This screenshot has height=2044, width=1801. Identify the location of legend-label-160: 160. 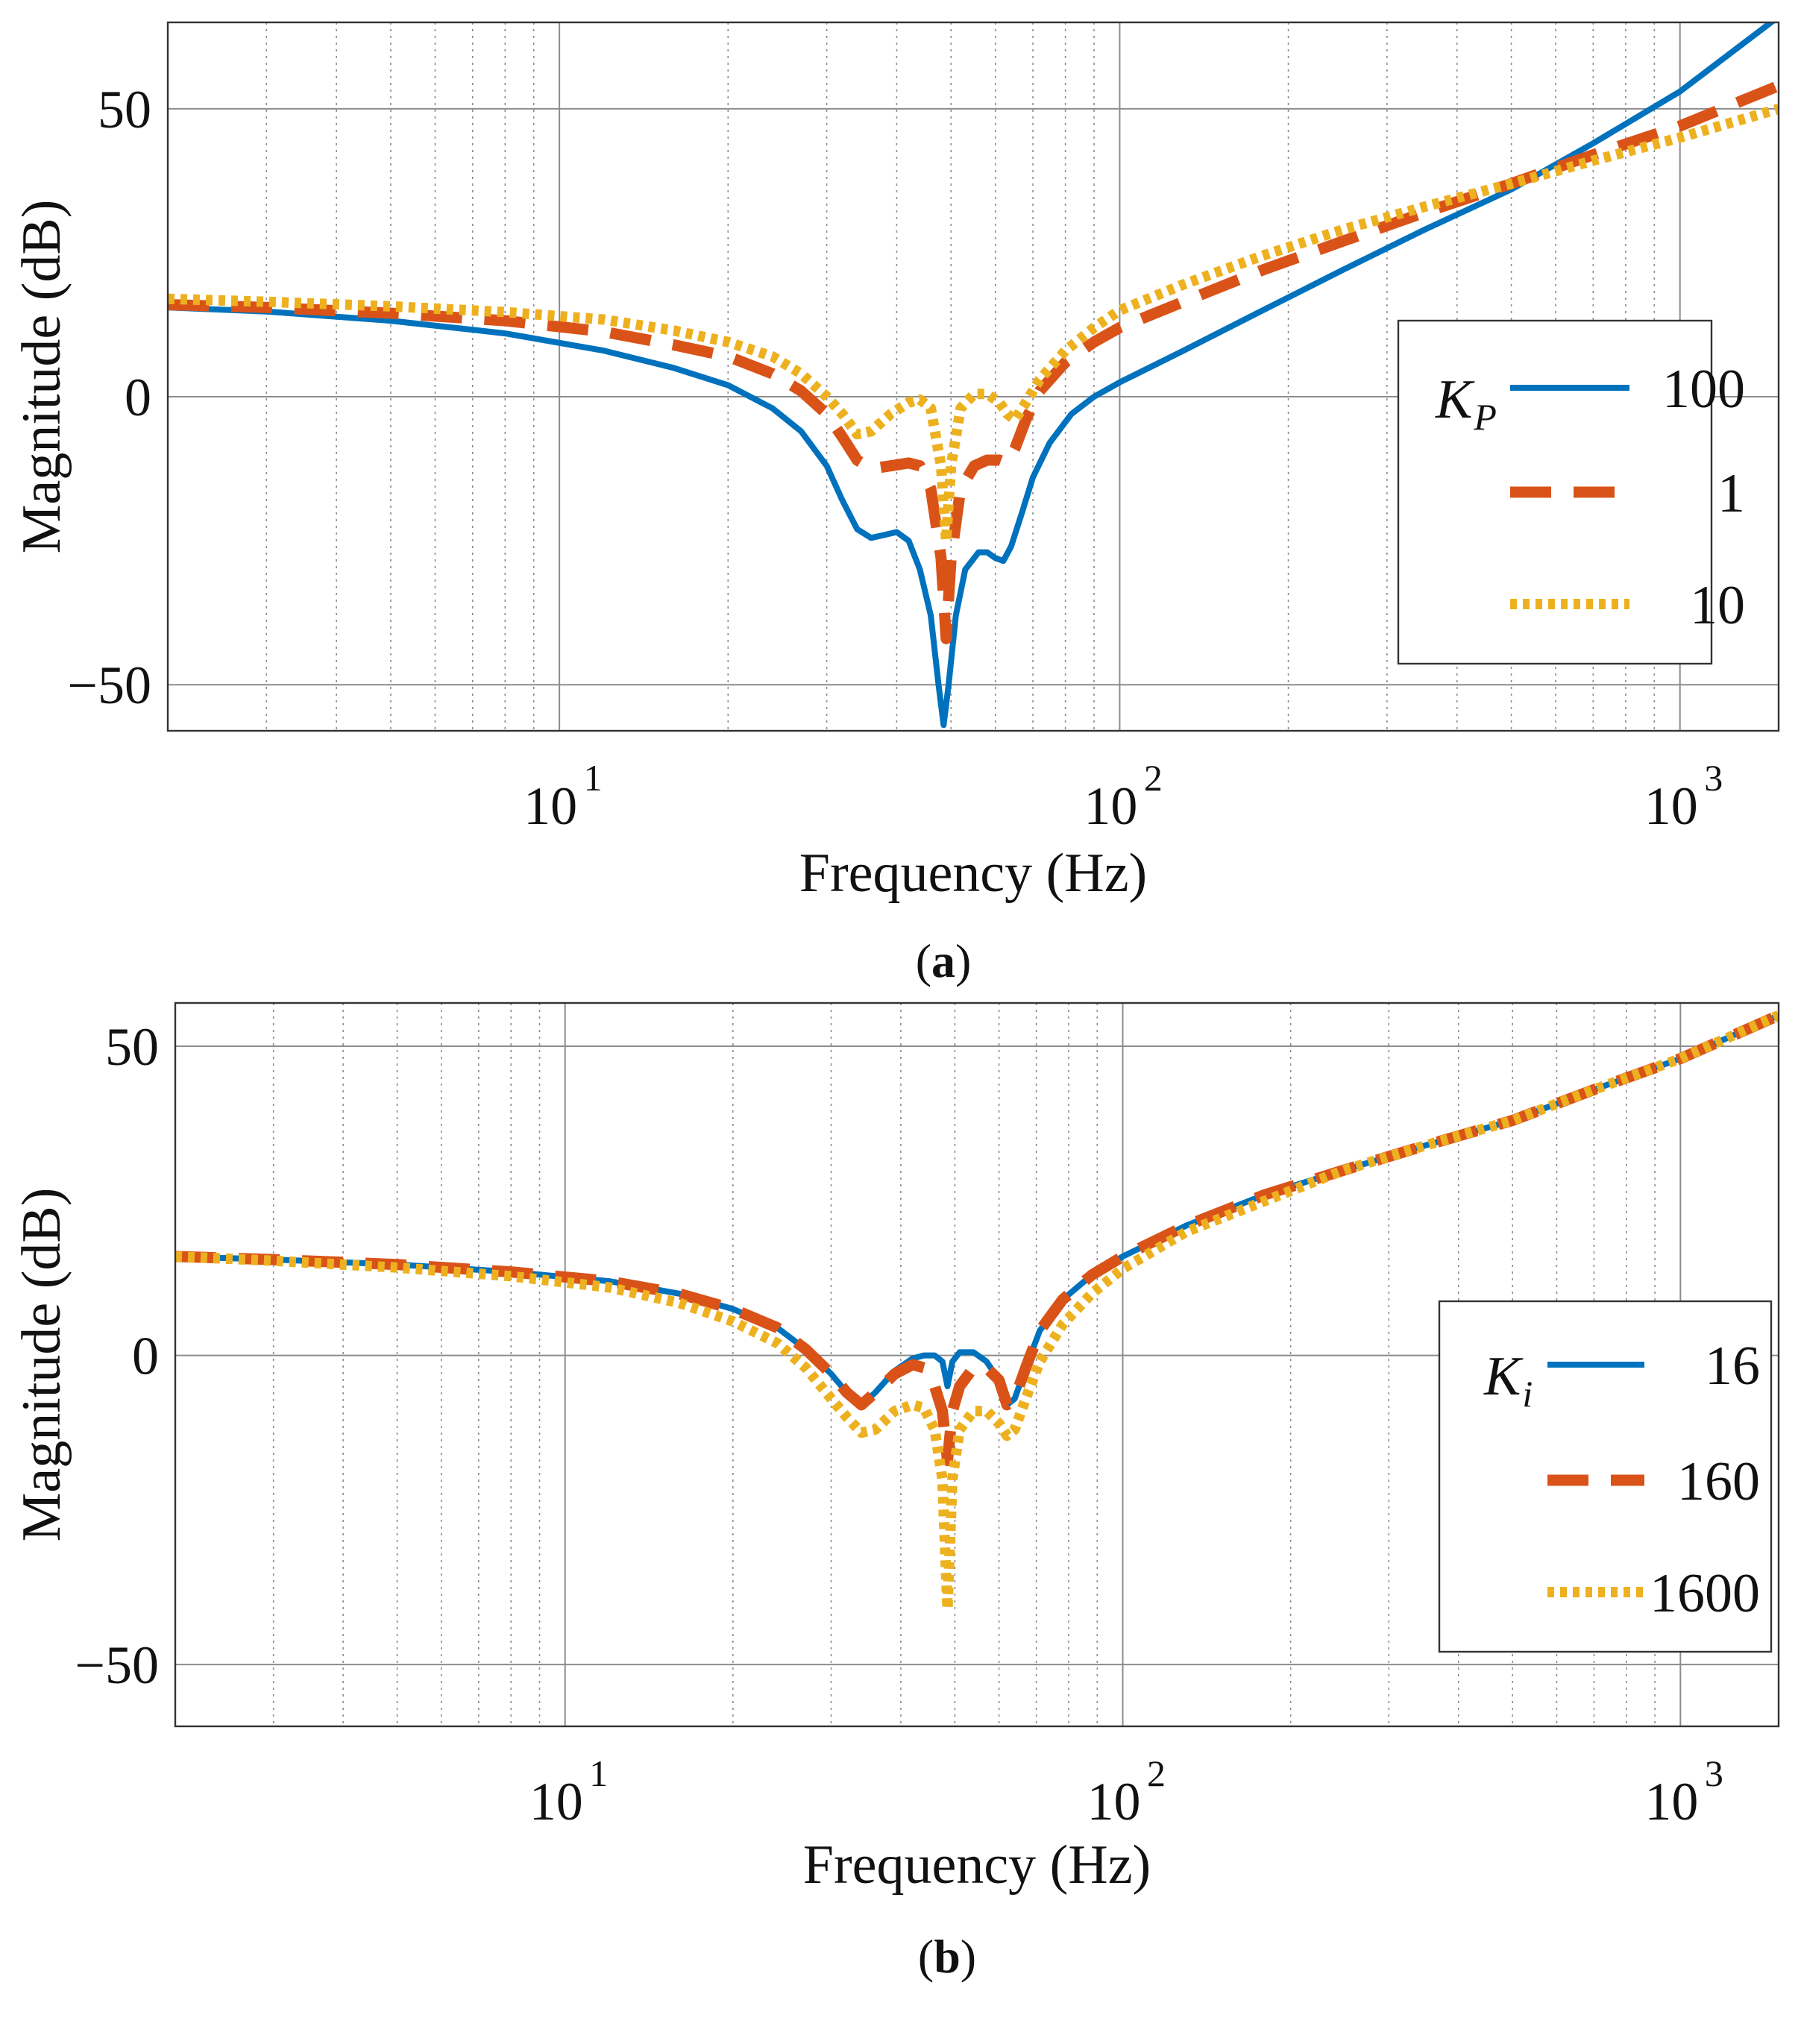
(1718, 1482).